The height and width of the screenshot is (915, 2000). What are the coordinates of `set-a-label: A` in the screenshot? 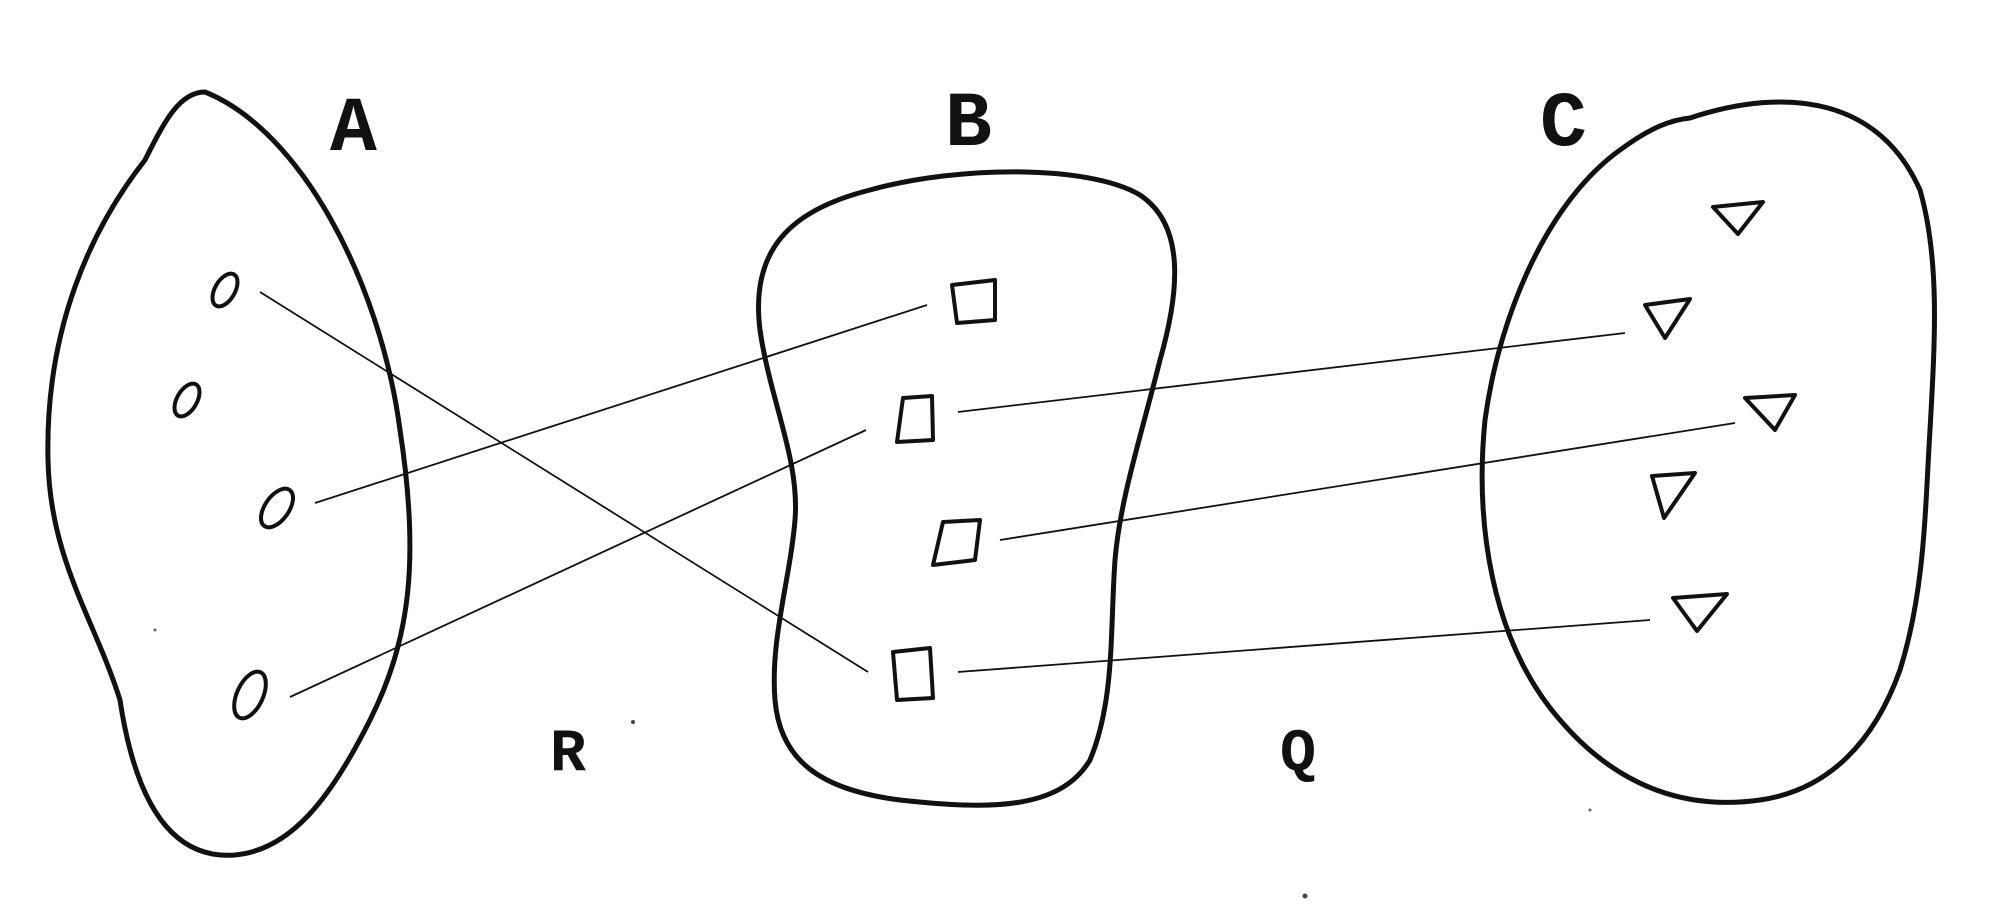 It's located at (353, 130).